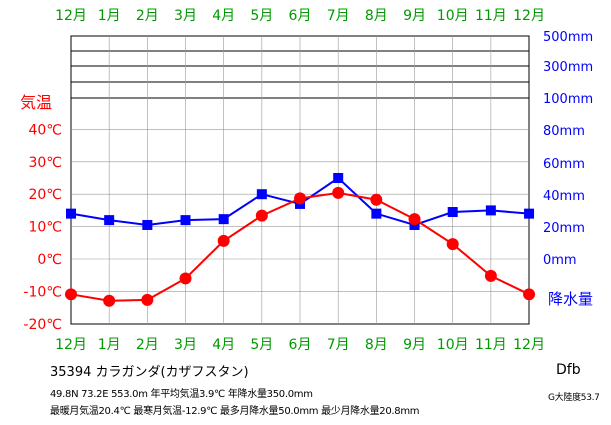  What do you see at coordinates (560, 260) in the screenshot?
I see `precipitation-tick-label: 0mm` at bounding box center [560, 260].